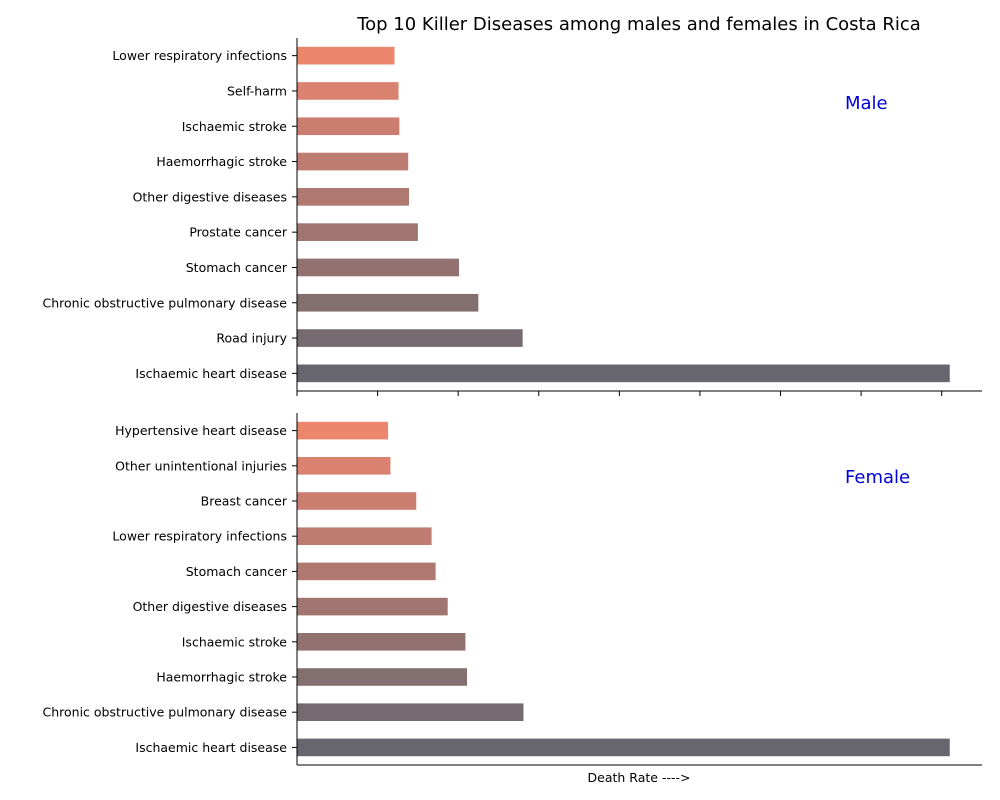 The width and height of the screenshot is (1000, 800). I want to click on y-tick-label: Self-harm, so click(257, 90).